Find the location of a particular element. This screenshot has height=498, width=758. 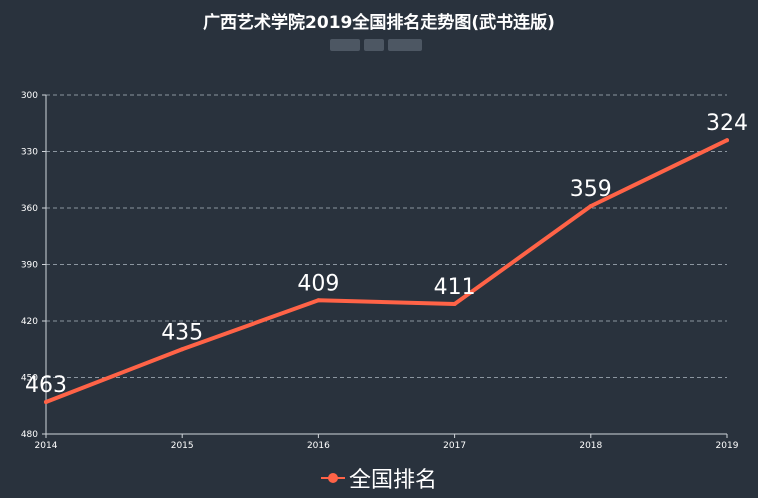

y-tick-label: 450 is located at coordinates (29, 379).